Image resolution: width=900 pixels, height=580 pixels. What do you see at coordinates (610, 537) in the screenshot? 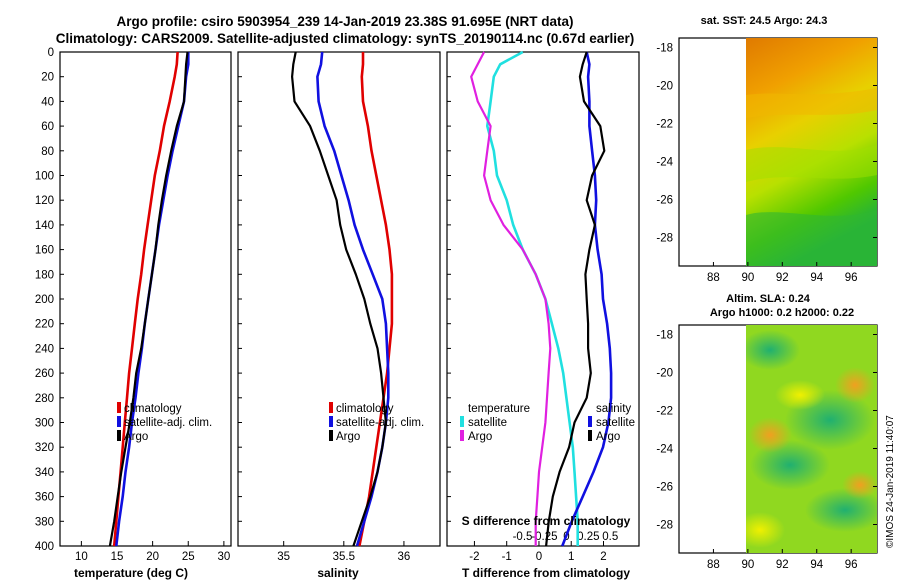
I see `x-tick-top-label: 0.5` at bounding box center [610, 537].